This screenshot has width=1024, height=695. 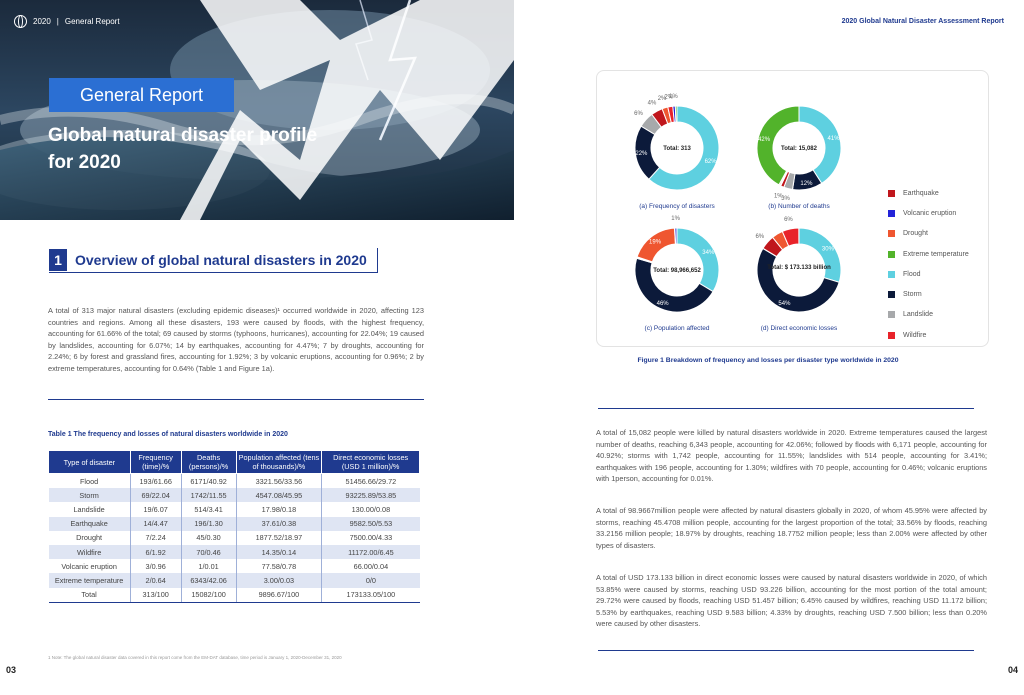 I want to click on table-cell: 3321.56/33.56, so click(x=279, y=481).